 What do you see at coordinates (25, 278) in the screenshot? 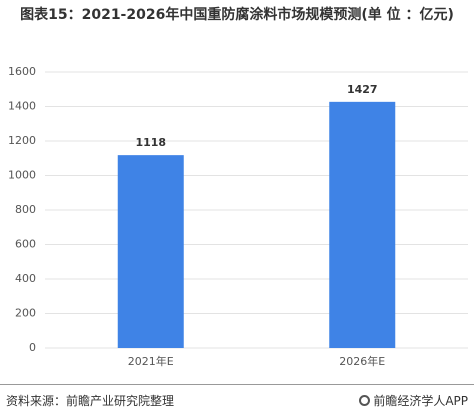
I see `y-tick-label: 400` at bounding box center [25, 278].